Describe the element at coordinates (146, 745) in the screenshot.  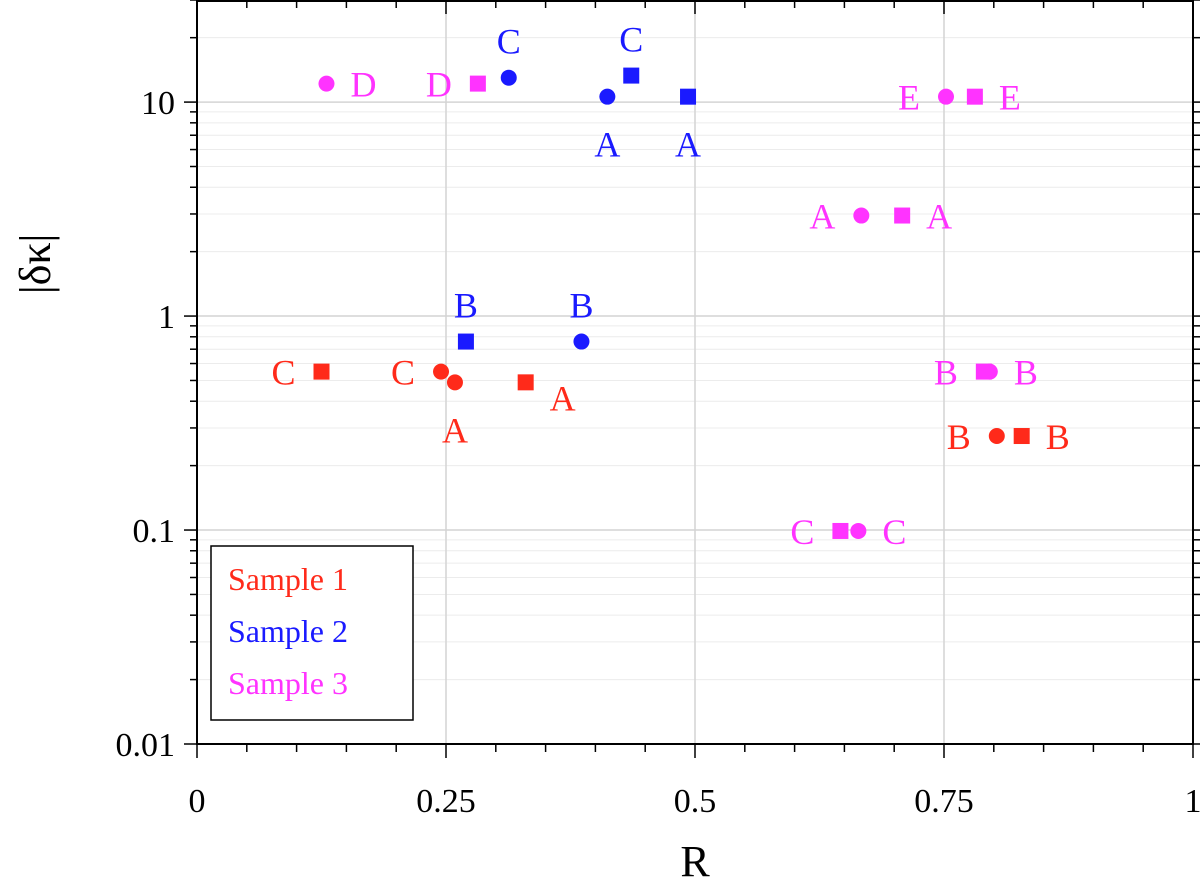
I see `y-tick-label: 0.01` at that location.